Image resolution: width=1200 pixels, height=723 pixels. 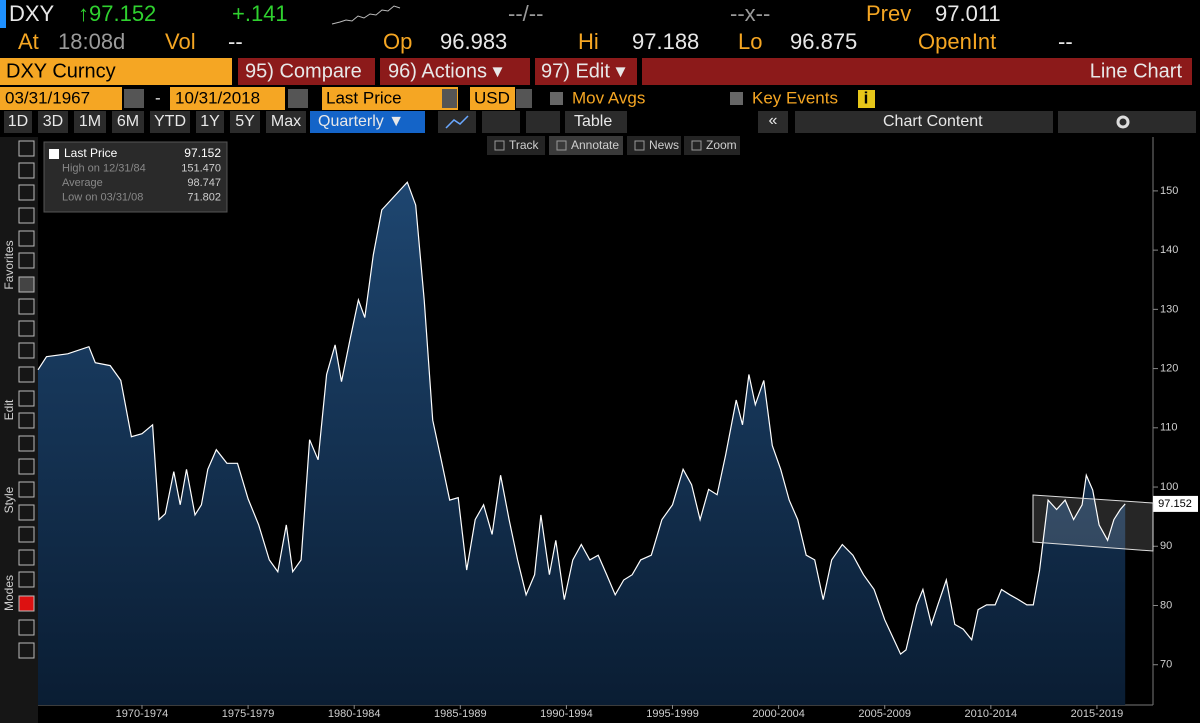 I want to click on period: 3D, so click(x=53, y=121).